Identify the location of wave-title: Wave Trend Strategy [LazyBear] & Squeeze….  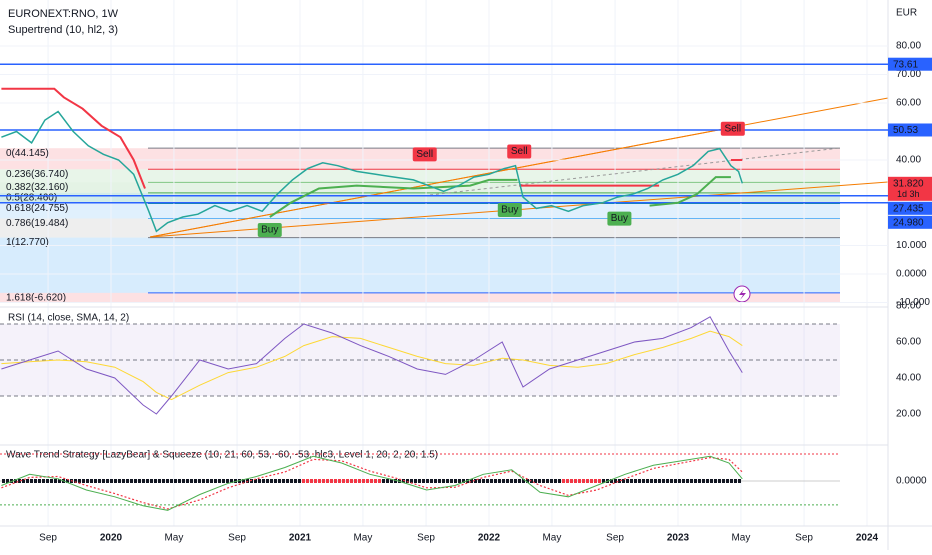
(222, 455).